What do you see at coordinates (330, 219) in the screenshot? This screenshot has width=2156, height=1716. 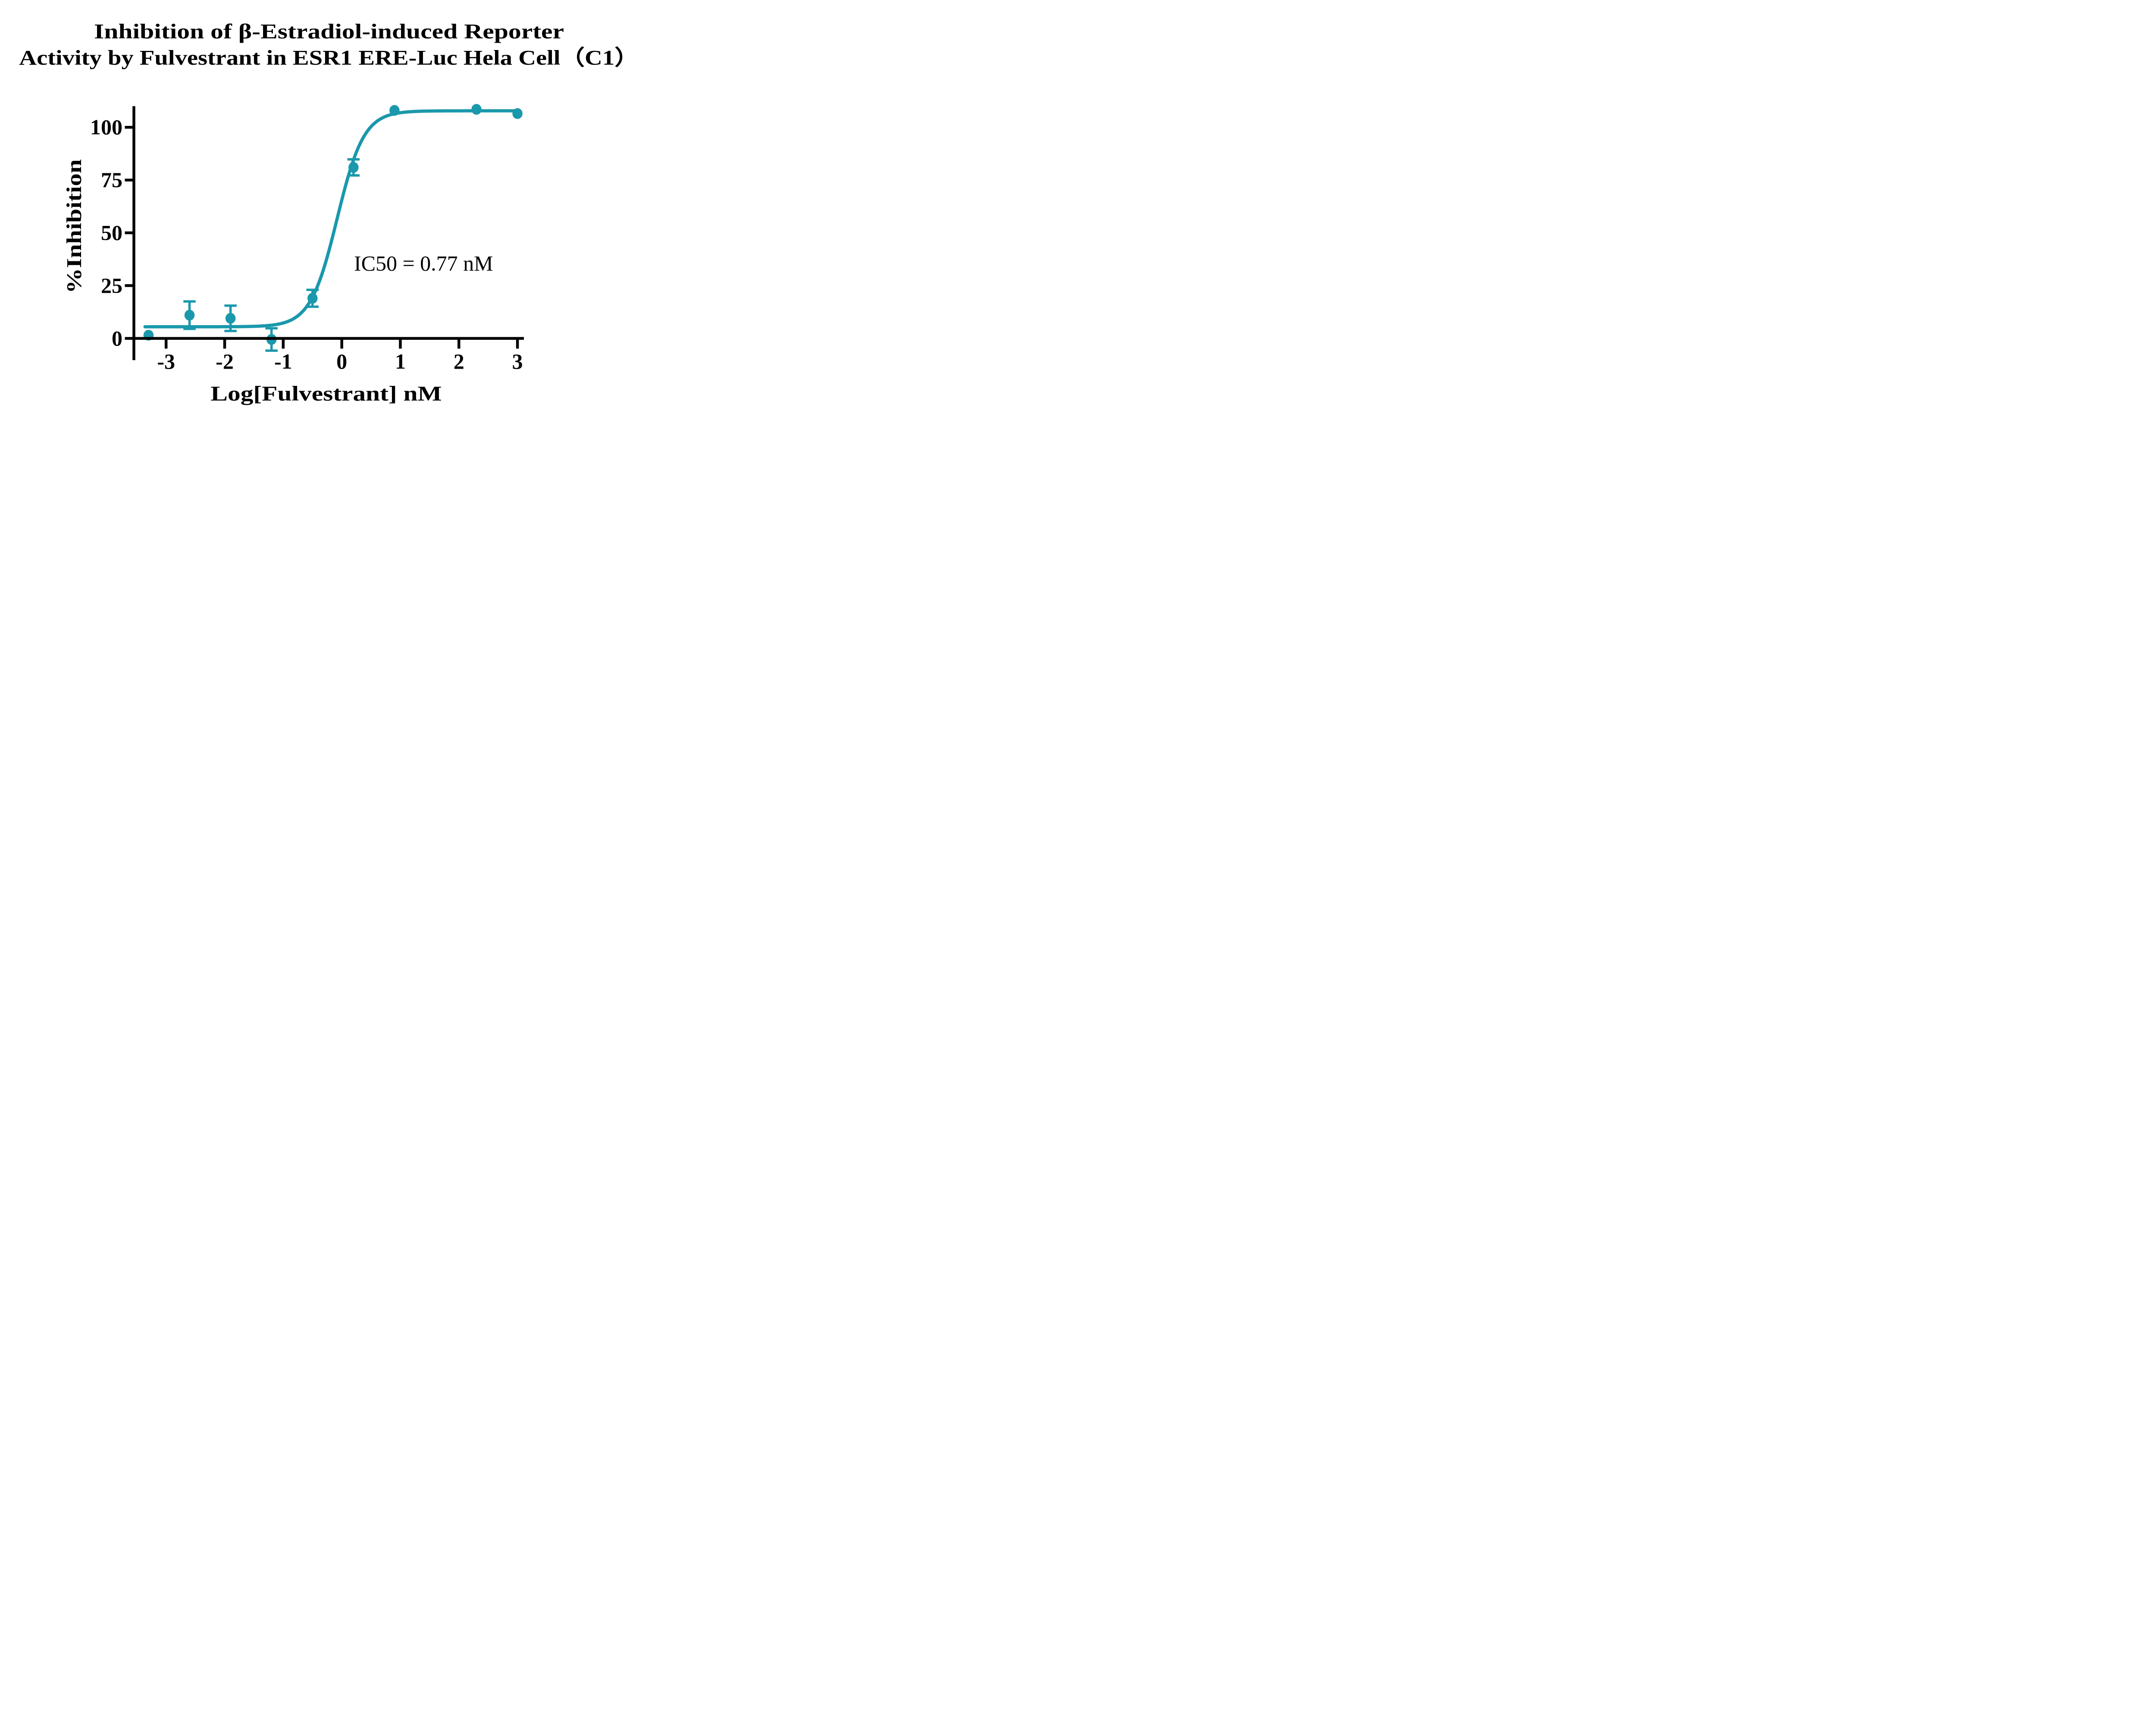 I see `fit-curve` at bounding box center [330, 219].